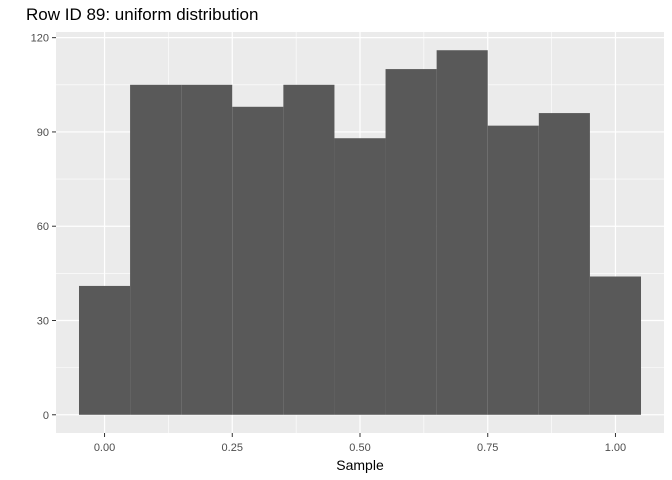  I want to click on y-tick-label: 120, so click(40, 39).